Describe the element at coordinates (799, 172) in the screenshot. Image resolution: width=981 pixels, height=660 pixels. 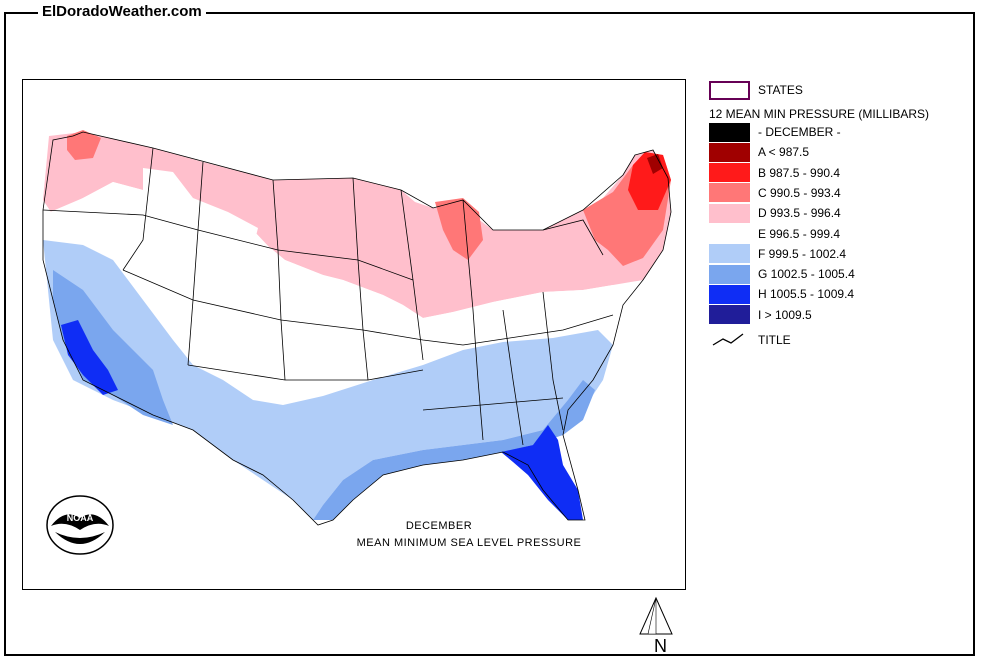
I see `legend-class-label: B 987.5 - 990.4` at that location.